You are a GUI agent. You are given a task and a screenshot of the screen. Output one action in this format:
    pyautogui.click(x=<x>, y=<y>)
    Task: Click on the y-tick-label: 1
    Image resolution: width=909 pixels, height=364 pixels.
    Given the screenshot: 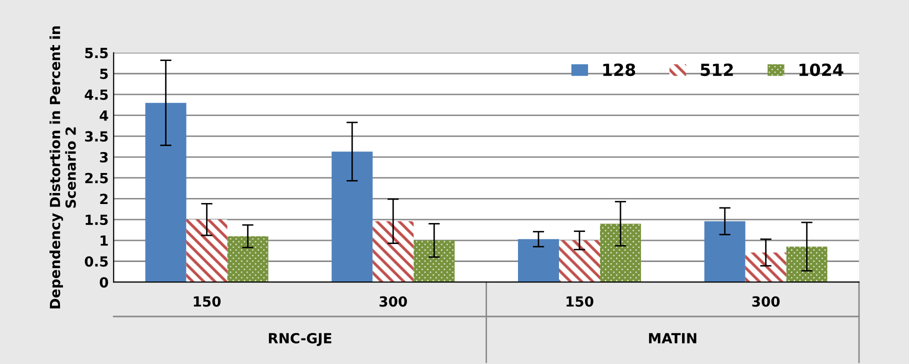 What is the action you would take?
    pyautogui.click(x=104, y=241)
    